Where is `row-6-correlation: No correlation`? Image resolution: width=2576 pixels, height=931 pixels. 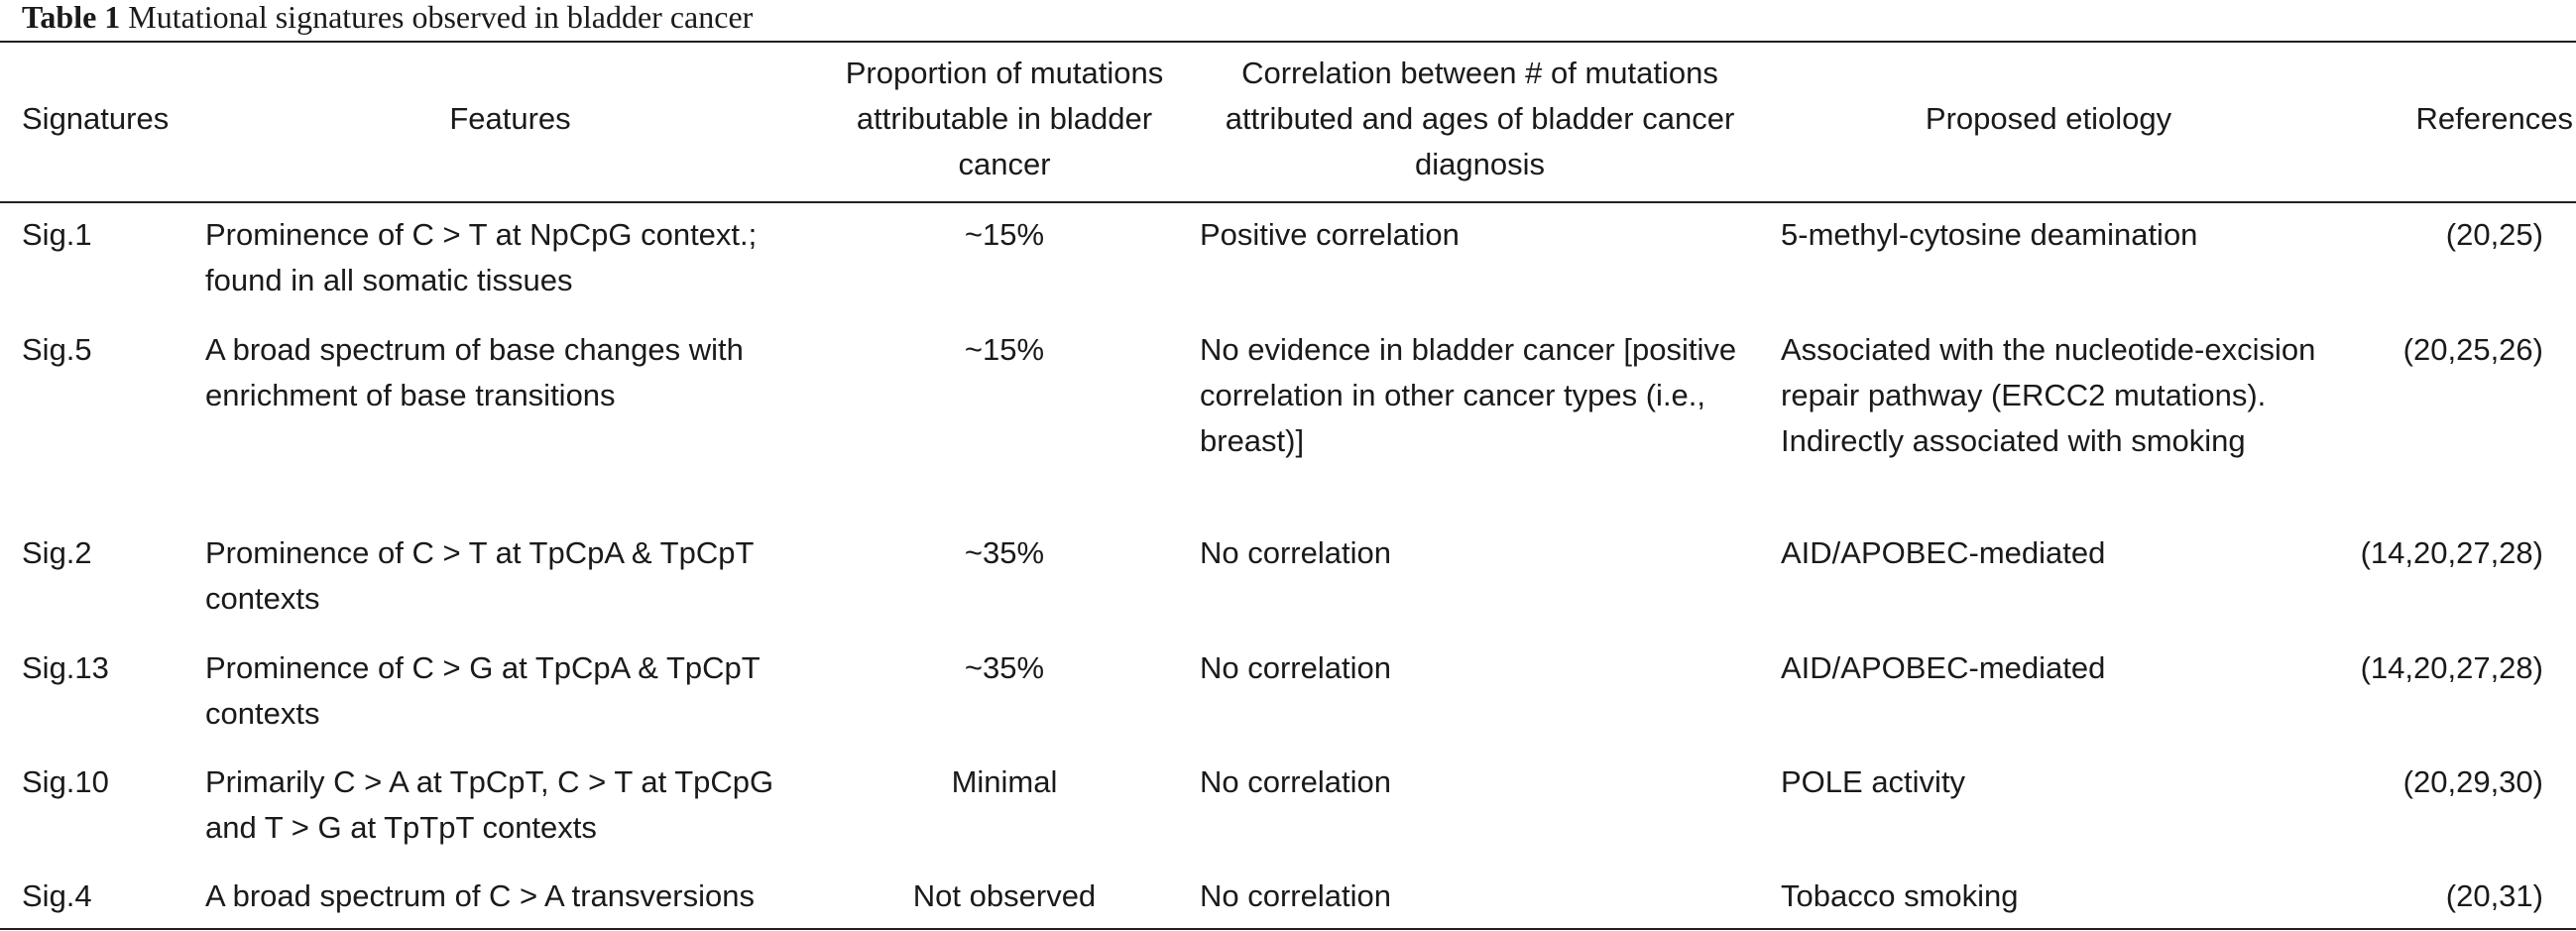 row-6-correlation: No correlation is located at coordinates (1295, 895).